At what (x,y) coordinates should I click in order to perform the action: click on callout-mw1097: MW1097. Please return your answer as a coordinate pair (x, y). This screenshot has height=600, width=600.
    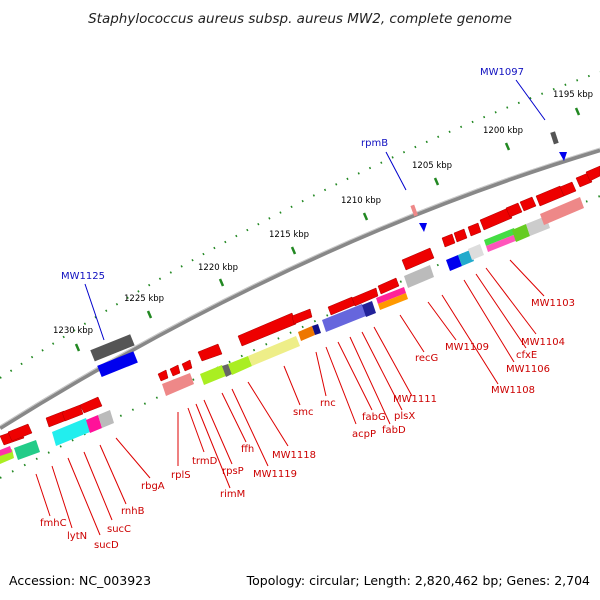
    Looking at the image, I should click on (502, 72).